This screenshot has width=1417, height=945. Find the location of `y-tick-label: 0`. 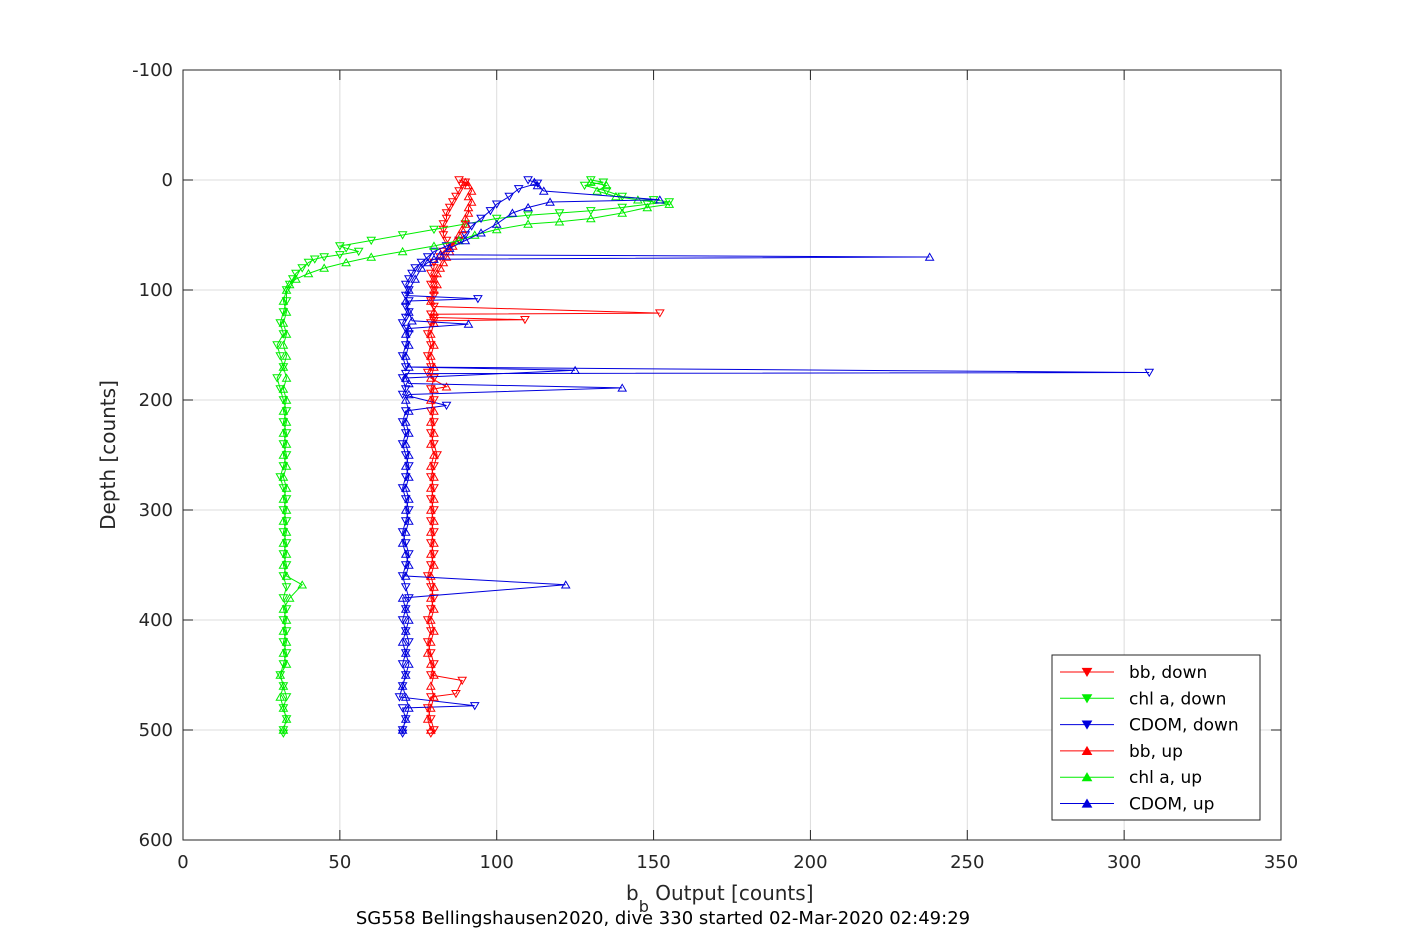

y-tick-label: 0 is located at coordinates (167, 180).